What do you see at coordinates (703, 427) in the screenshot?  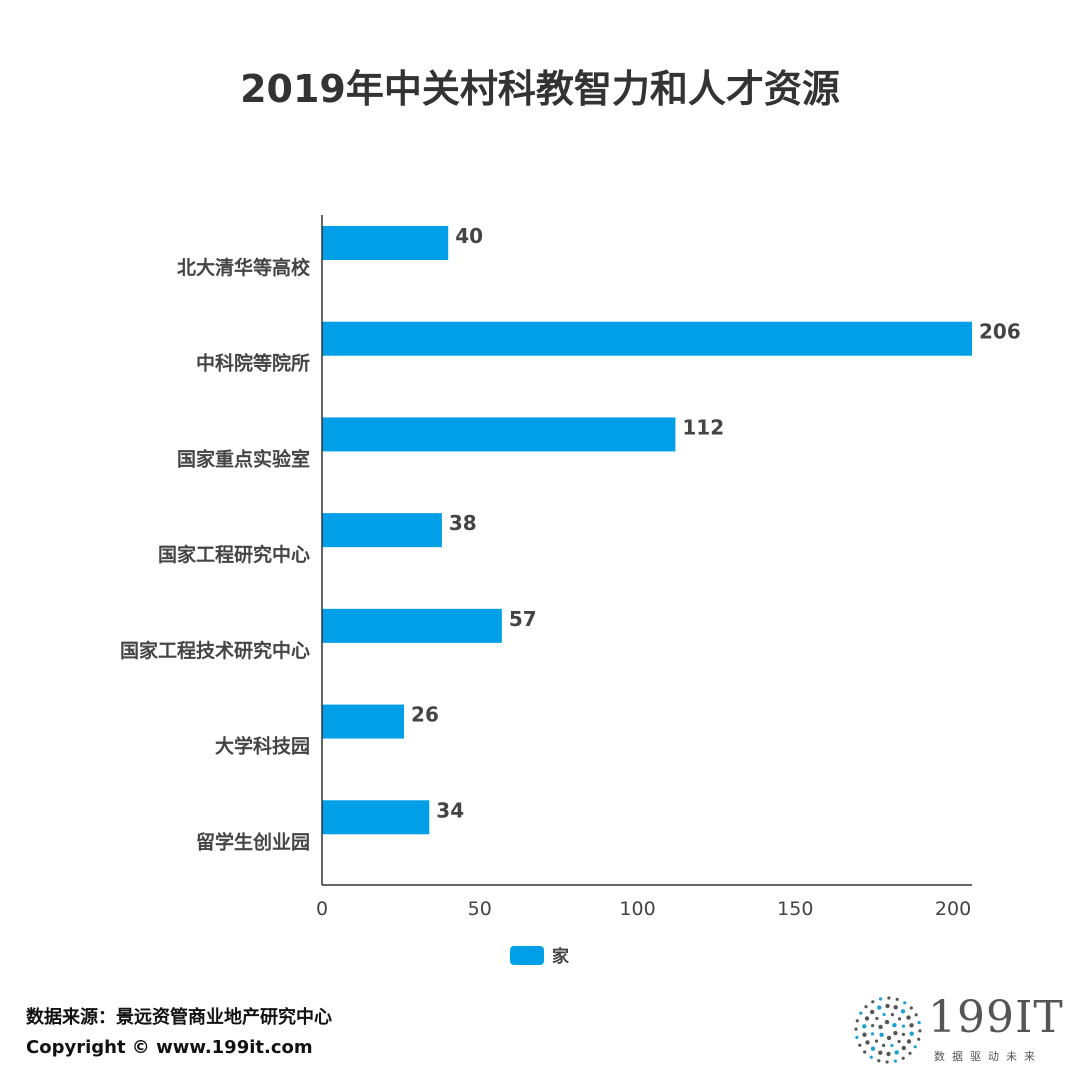 I see `data-label: 112` at bounding box center [703, 427].